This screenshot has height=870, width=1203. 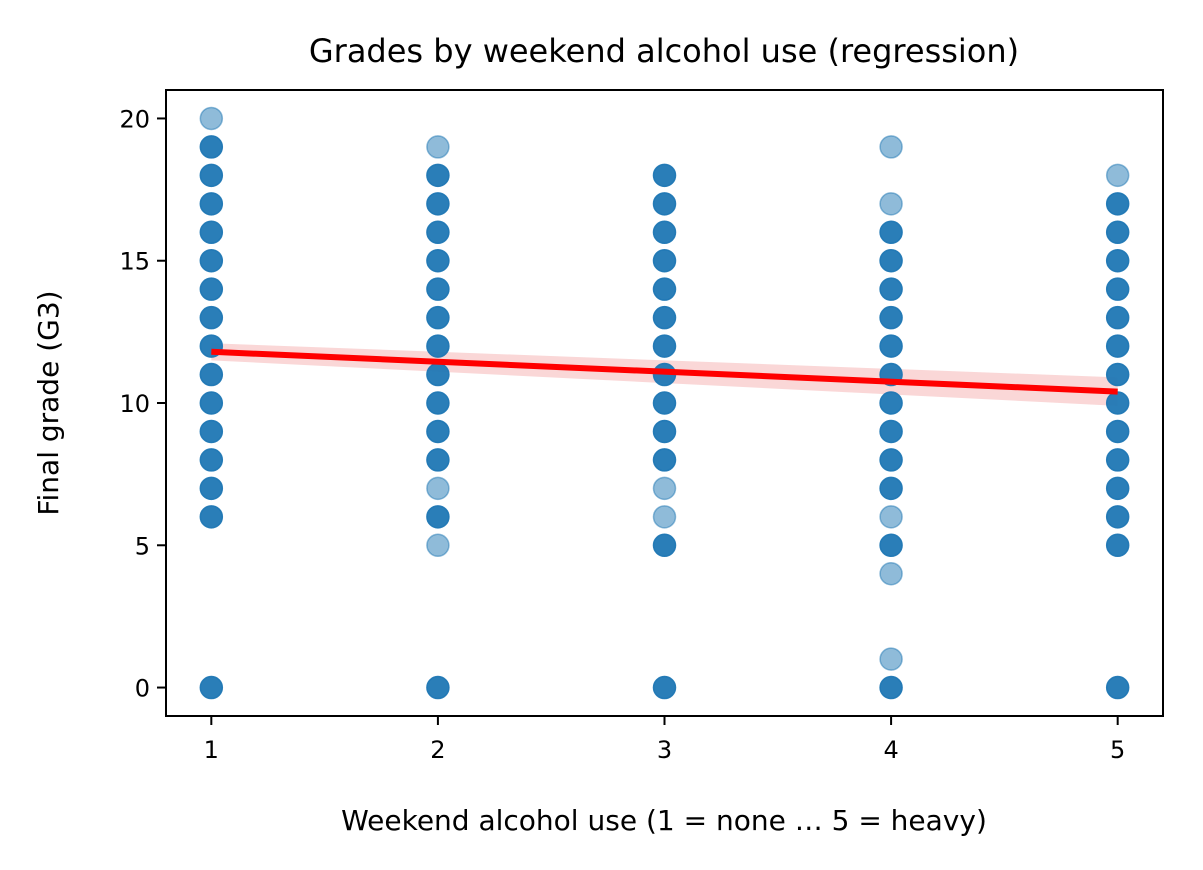 I want to click on x-tick-label: 5, so click(x=1117, y=750).